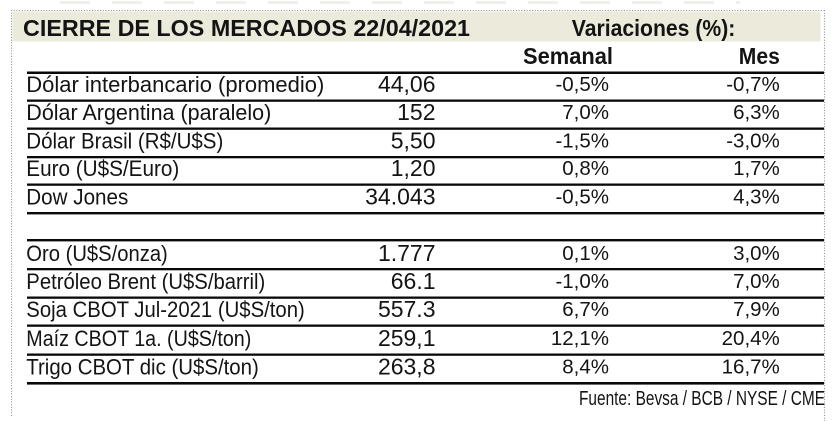  Describe the element at coordinates (165, 309) in the screenshot. I see `svg-text: Soja CBOT Jul-2021 (U$S/ton)` at that location.